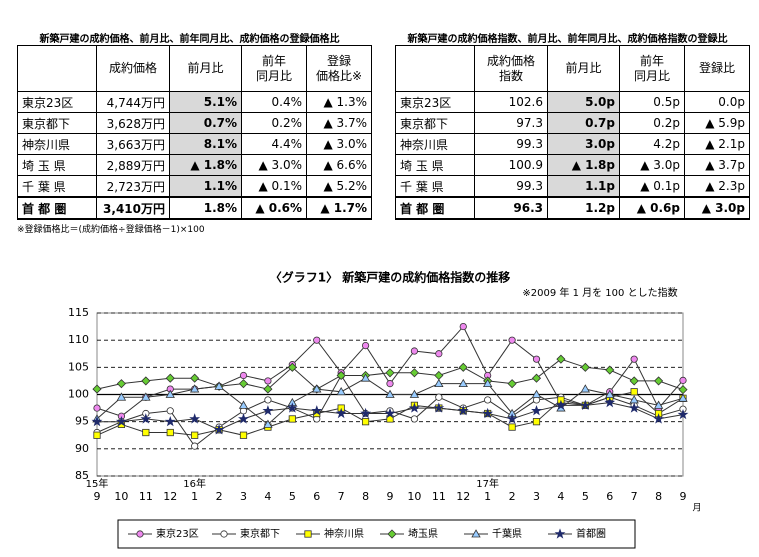 This screenshot has height=557, width=759. What do you see at coordinates (82, 475) in the screenshot?
I see `y-tick-label: 85` at bounding box center [82, 475].